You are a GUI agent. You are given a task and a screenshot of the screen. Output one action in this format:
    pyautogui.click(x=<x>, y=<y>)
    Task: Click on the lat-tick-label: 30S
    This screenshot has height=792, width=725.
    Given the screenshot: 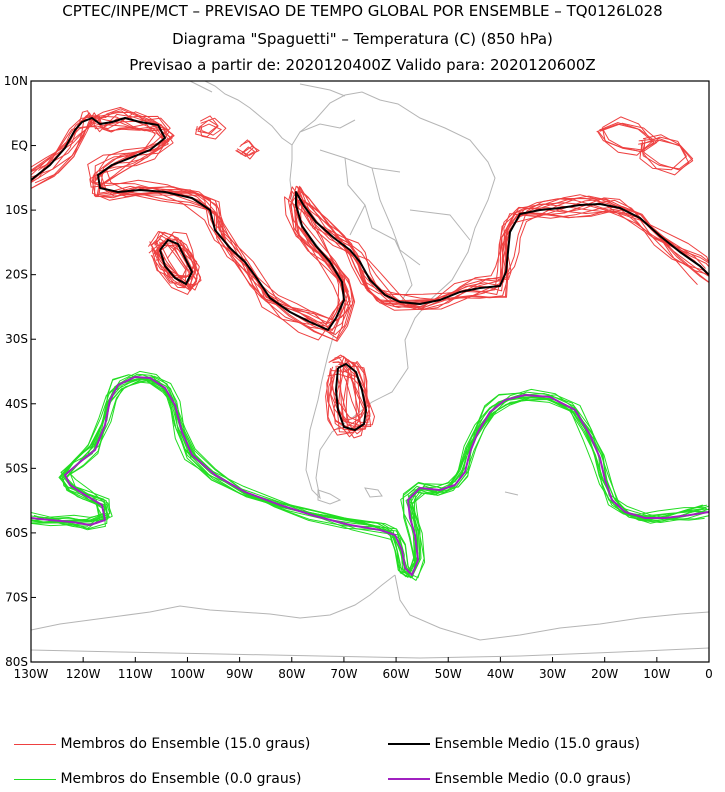 What is the action you would take?
    pyautogui.click(x=16, y=339)
    